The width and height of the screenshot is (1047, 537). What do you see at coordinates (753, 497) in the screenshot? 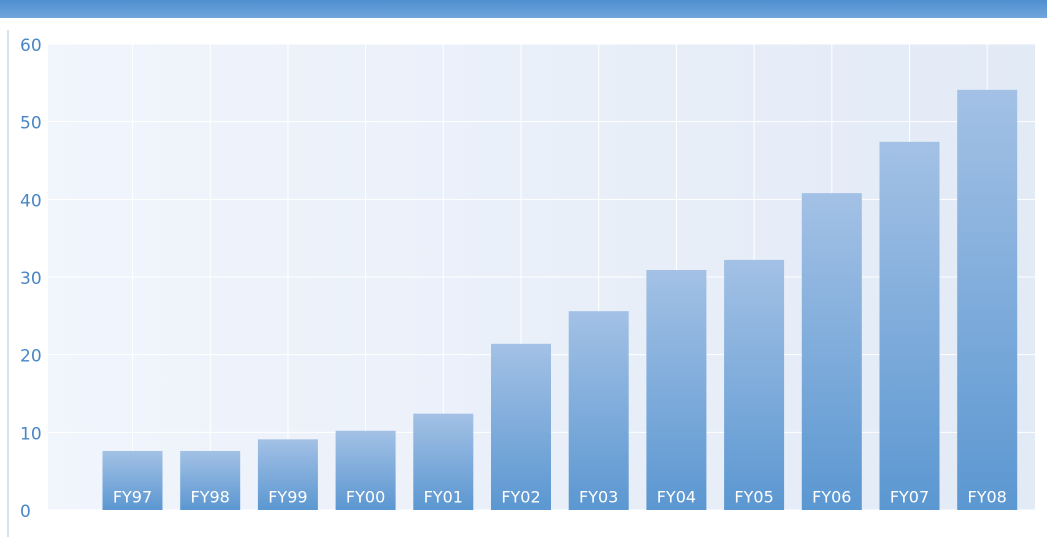
I see `x-tick-label: FY05` at bounding box center [753, 497].